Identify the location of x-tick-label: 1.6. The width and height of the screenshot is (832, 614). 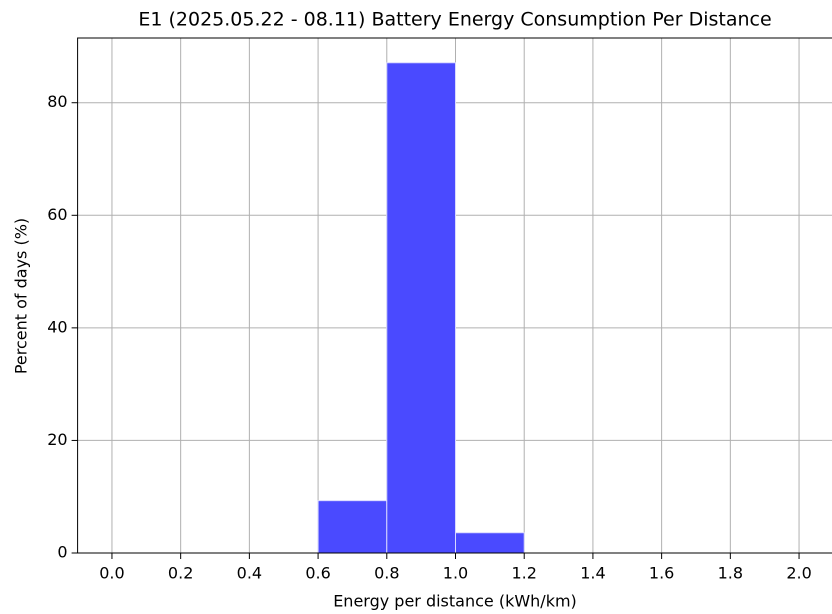
(661, 573).